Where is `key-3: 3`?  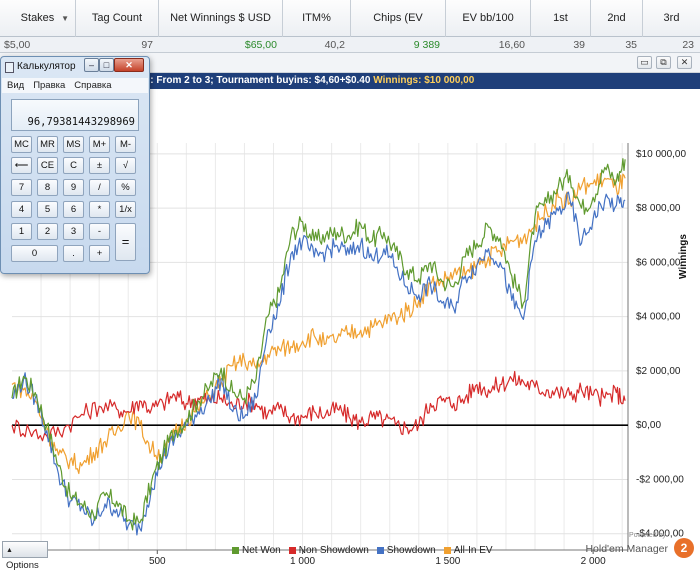 key-3: 3 is located at coordinates (73, 231).